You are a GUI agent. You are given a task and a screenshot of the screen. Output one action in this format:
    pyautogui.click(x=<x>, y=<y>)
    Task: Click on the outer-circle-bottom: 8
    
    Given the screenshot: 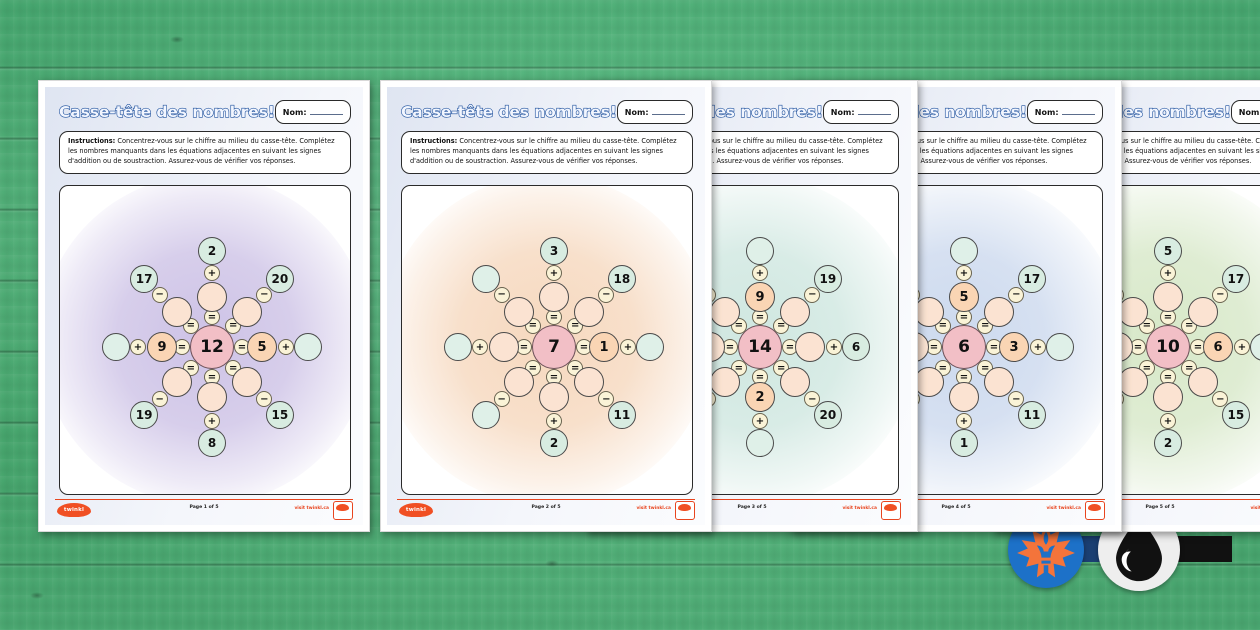 What is the action you would take?
    pyautogui.click(x=212, y=443)
    